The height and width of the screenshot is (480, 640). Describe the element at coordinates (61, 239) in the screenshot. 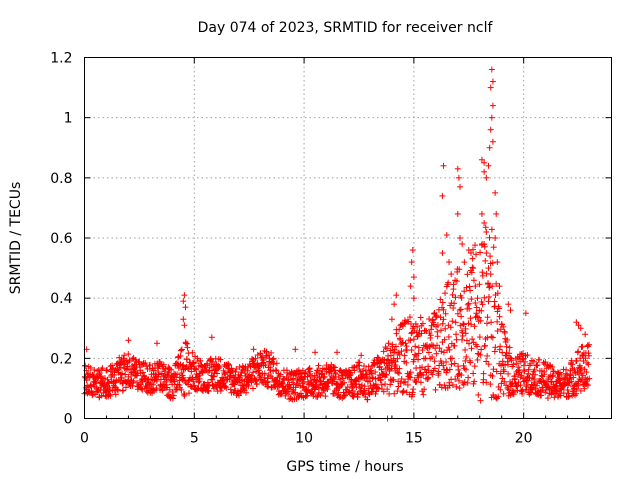

I see `y-tick-label: 0.6` at that location.